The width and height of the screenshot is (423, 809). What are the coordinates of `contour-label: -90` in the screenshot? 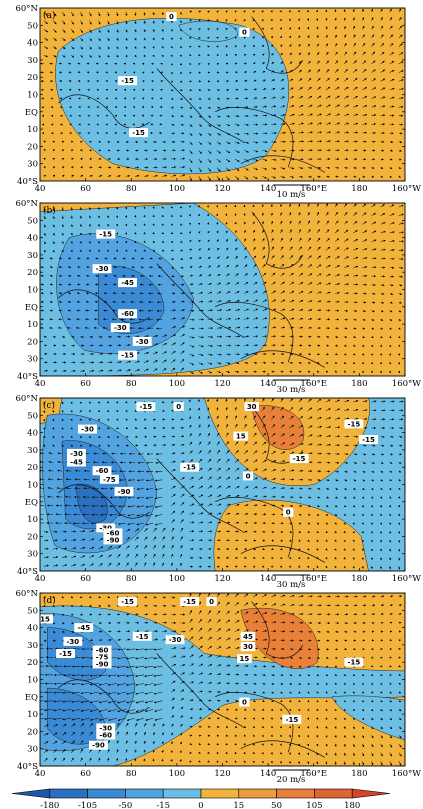 It's located at (102, 664).